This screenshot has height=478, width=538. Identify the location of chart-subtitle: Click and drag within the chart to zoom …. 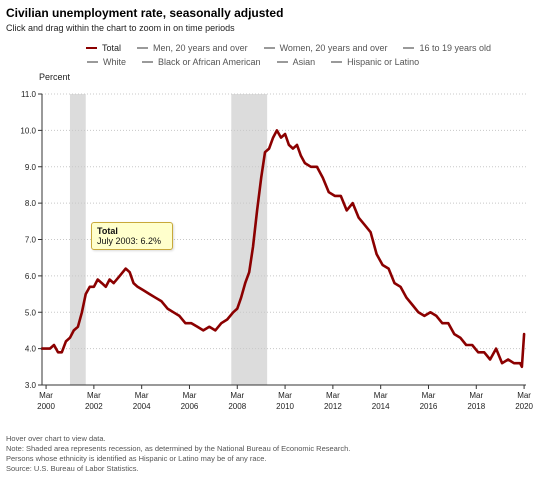
(120, 28).